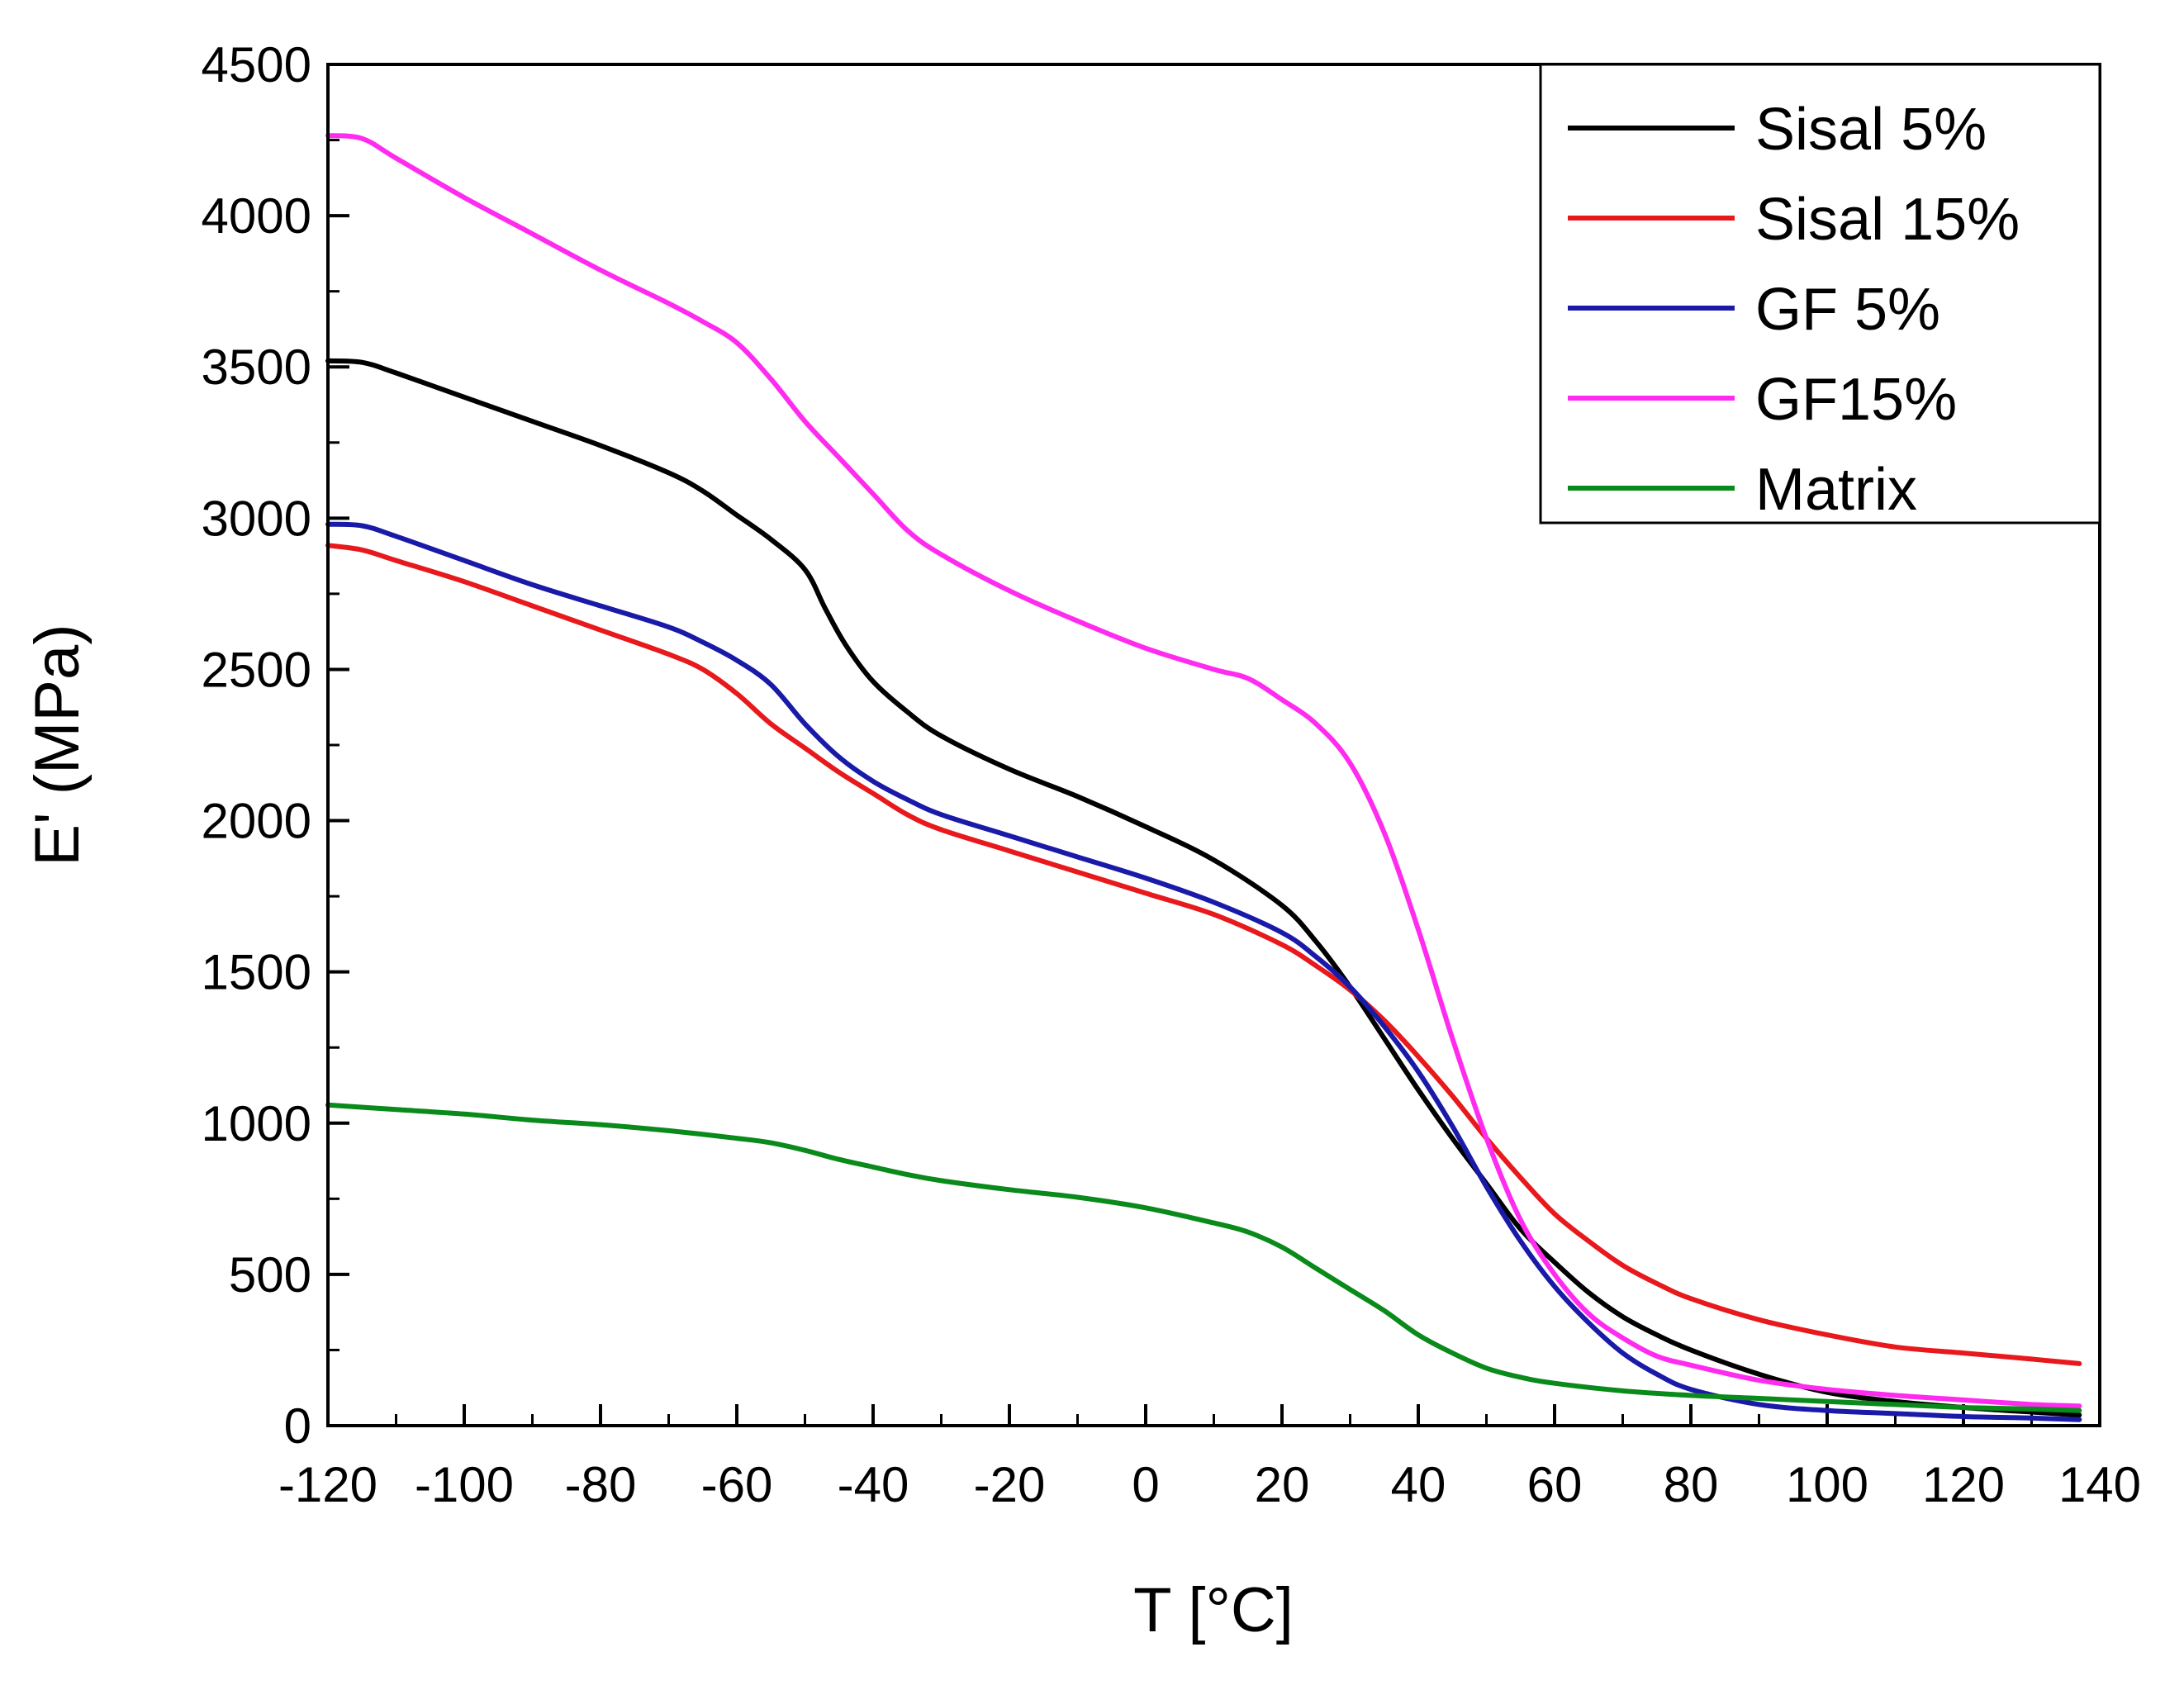 This screenshot has width=2184, height=1685. Describe the element at coordinates (256, 1123) in the screenshot. I see `y-tick-label: 1000` at that location.